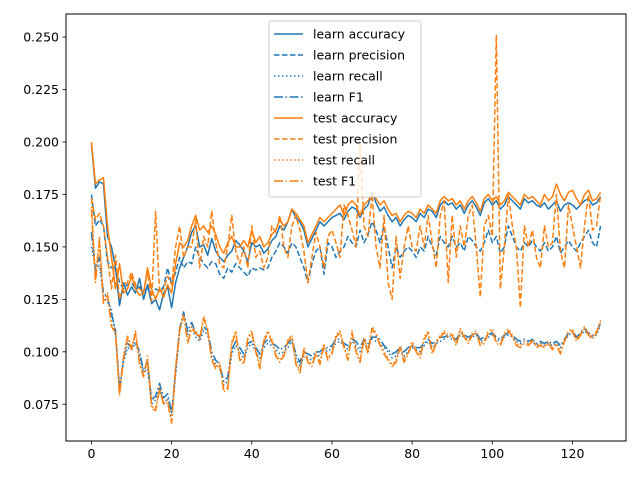  I want to click on x-tick-label: 60, so click(332, 453).